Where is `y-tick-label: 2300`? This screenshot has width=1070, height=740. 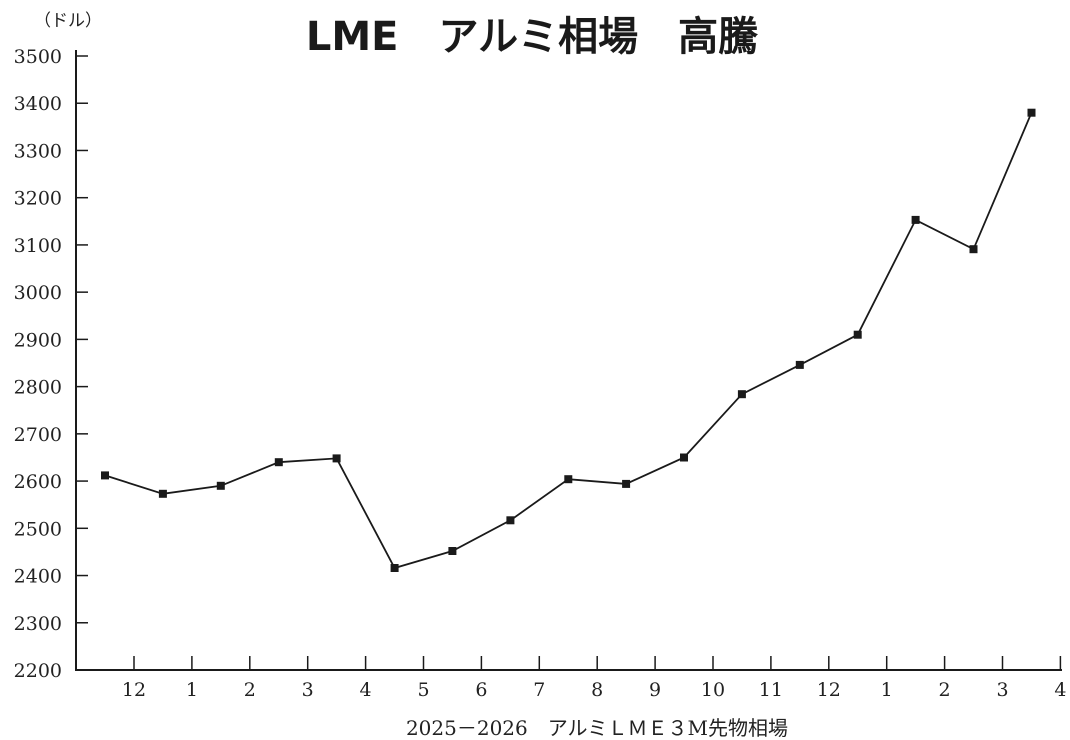 y-tick-label: 2300 is located at coordinates (38, 624).